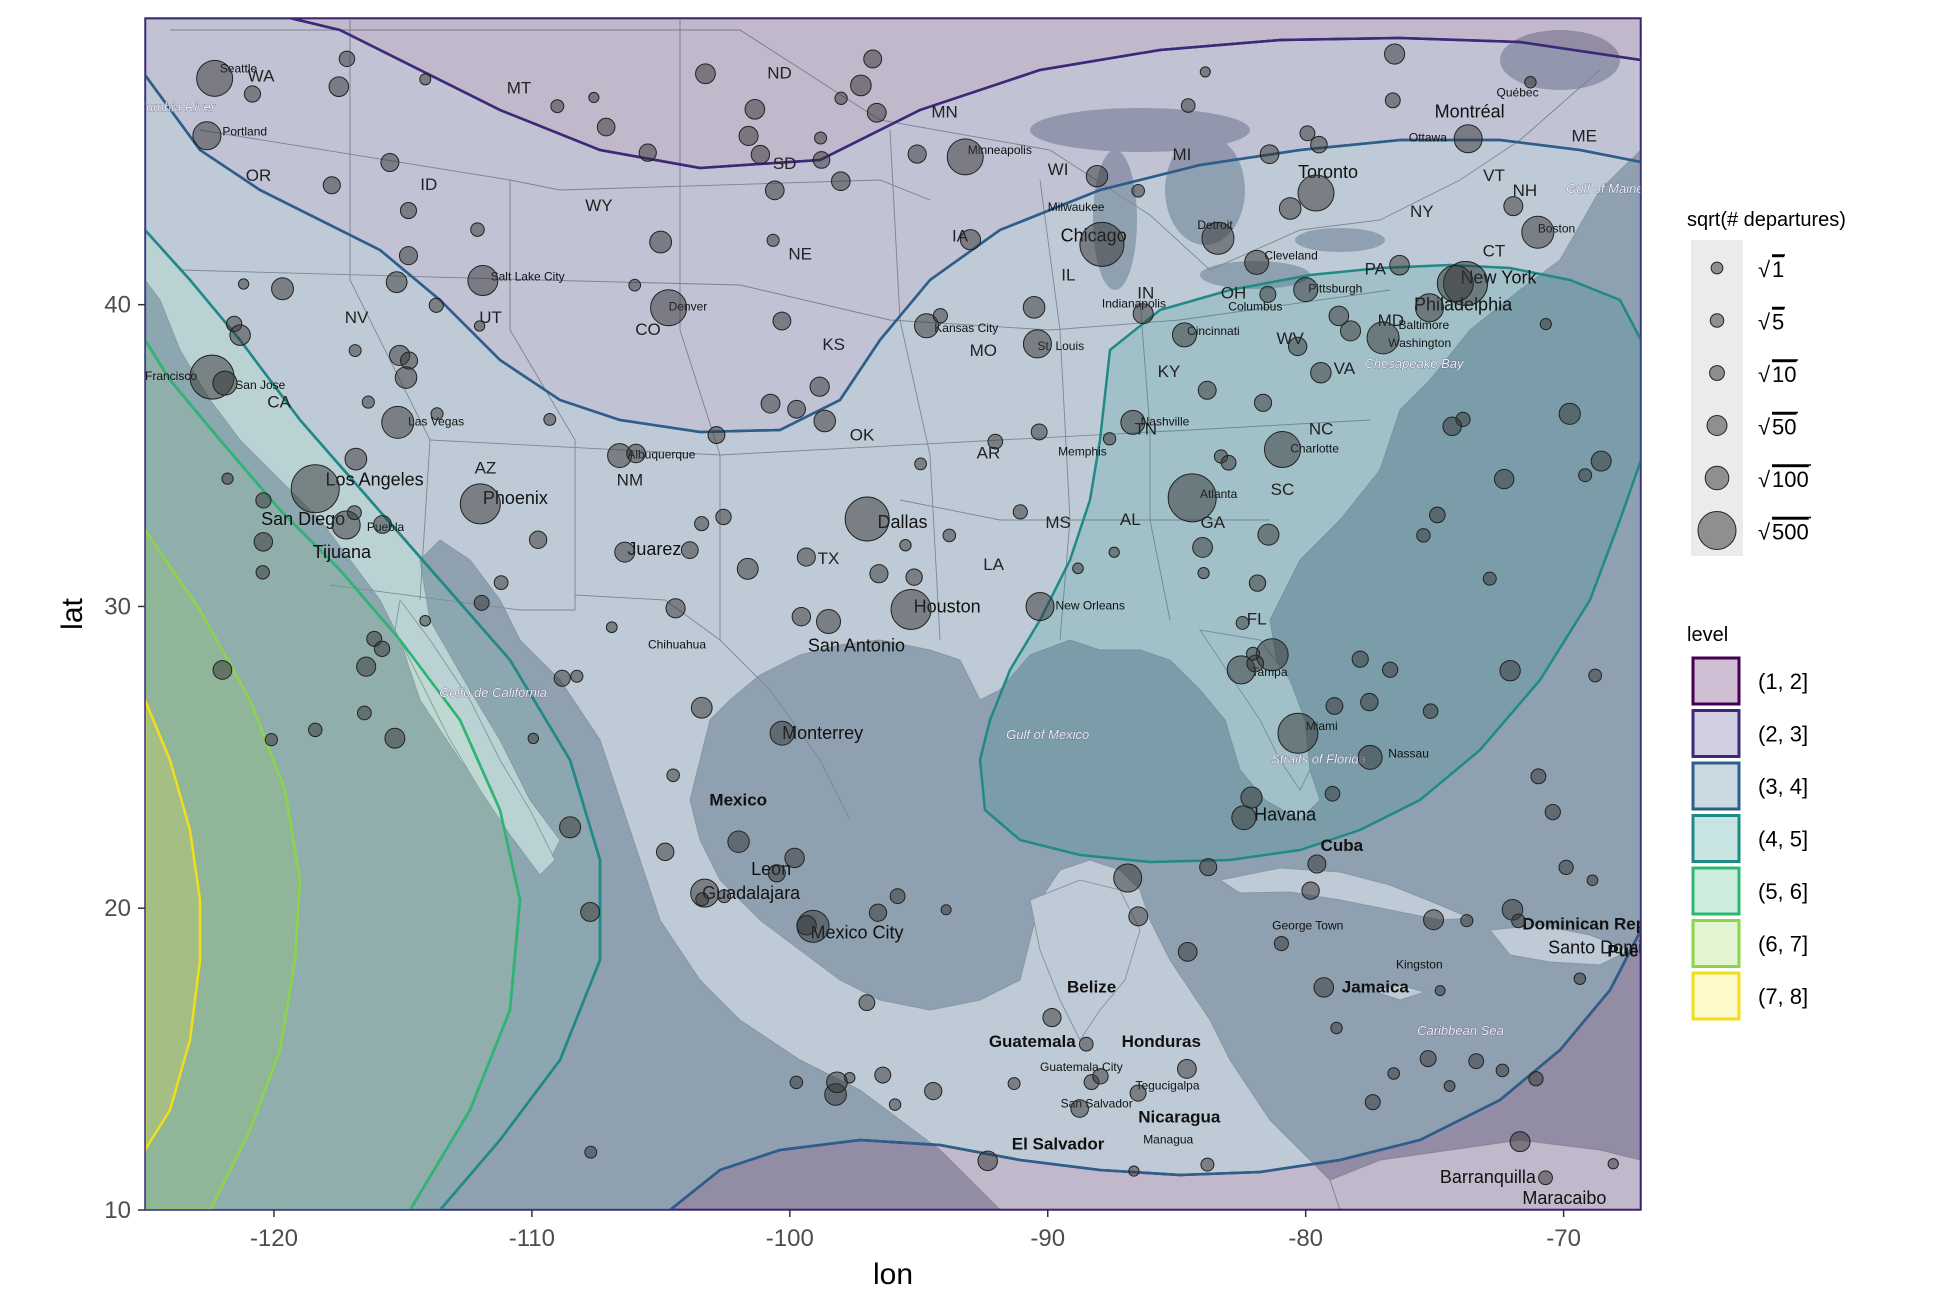 The width and height of the screenshot is (1944, 1296). Describe the element at coordinates (1415, 363) in the screenshot. I see `water-label: Chesapeake Bay` at that location.